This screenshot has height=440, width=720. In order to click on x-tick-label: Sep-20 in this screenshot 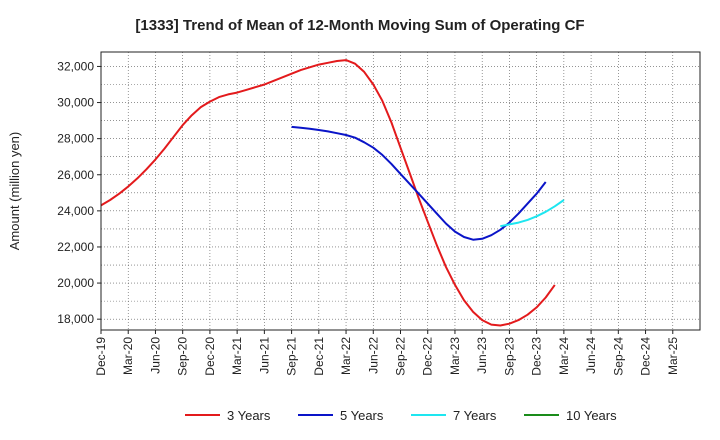, I will do `click(183, 356)`.